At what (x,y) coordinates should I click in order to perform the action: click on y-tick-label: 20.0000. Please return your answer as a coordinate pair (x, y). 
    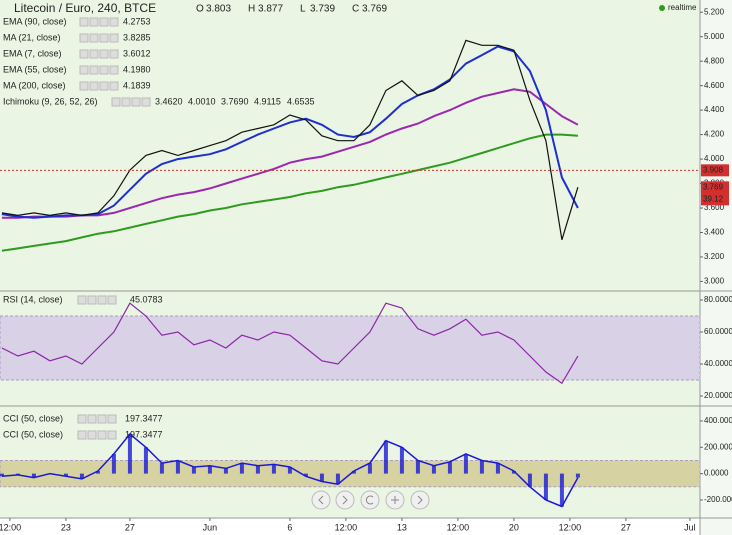
    Looking at the image, I should click on (718, 395).